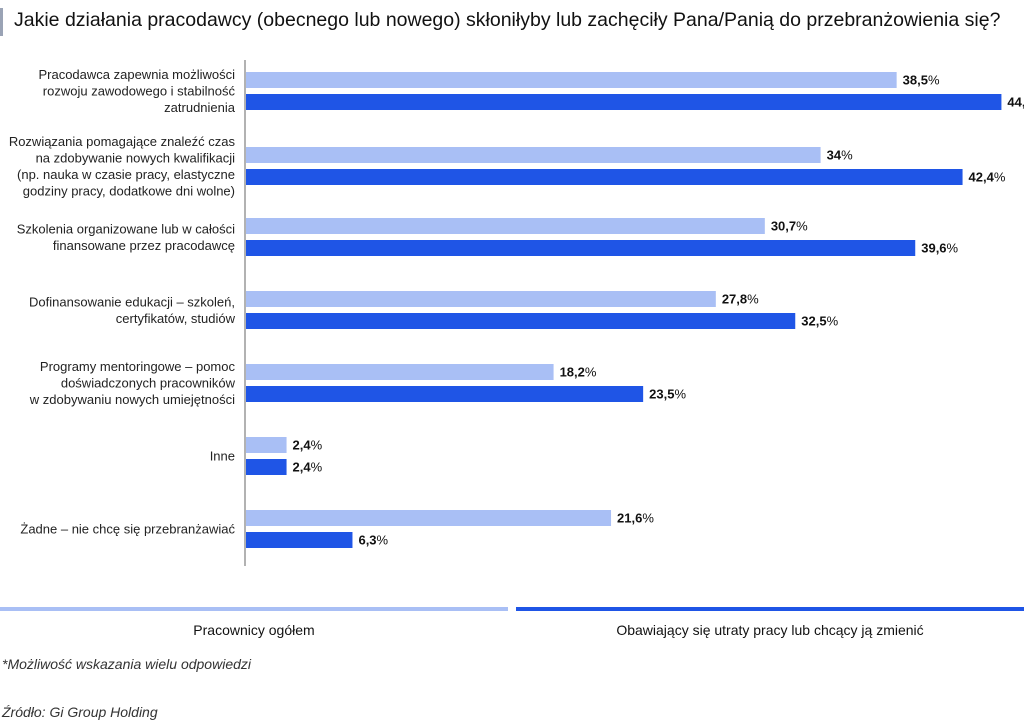  Describe the element at coordinates (987, 177) in the screenshot. I see `data-label: 42,4%` at that location.